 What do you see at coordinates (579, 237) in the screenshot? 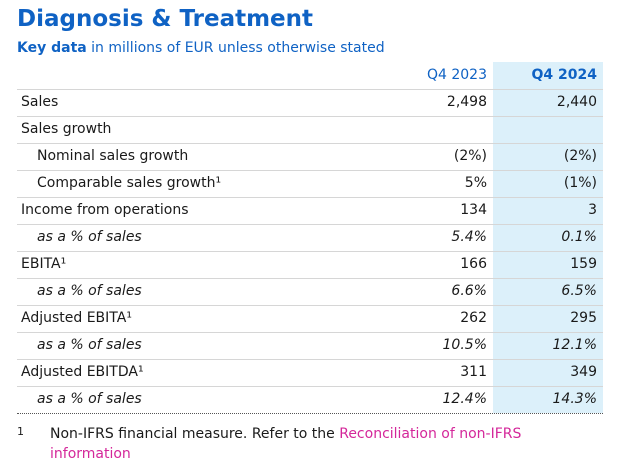
I see `cell-value: 0.1%` at bounding box center [579, 237].